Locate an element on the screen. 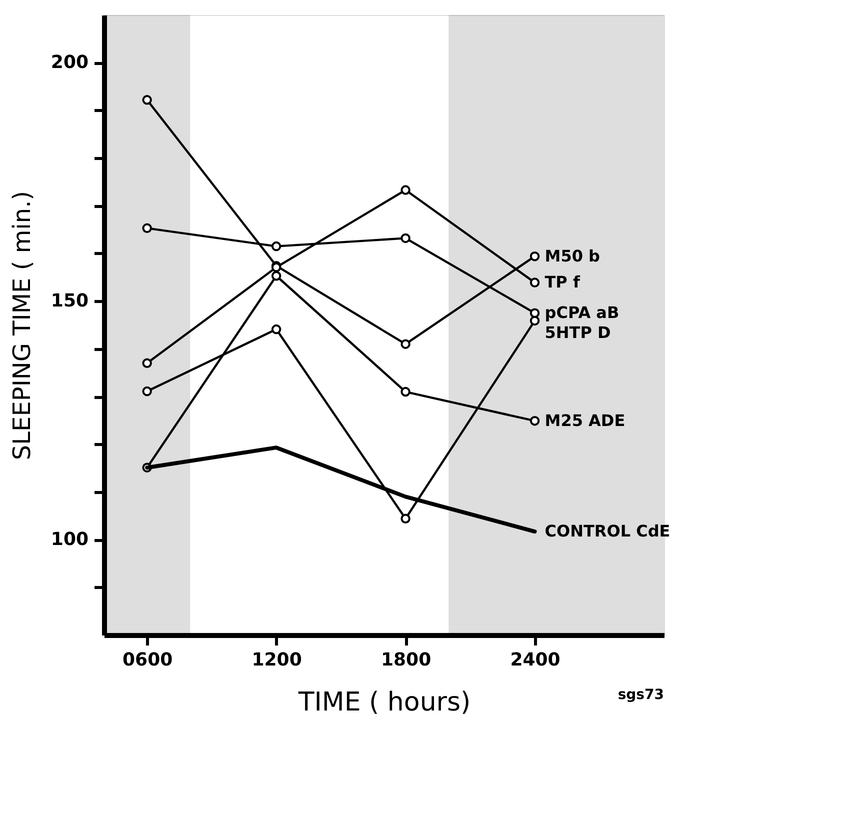 This screenshot has width=841, height=814. y-tick-label: 150 is located at coordinates (69, 301).